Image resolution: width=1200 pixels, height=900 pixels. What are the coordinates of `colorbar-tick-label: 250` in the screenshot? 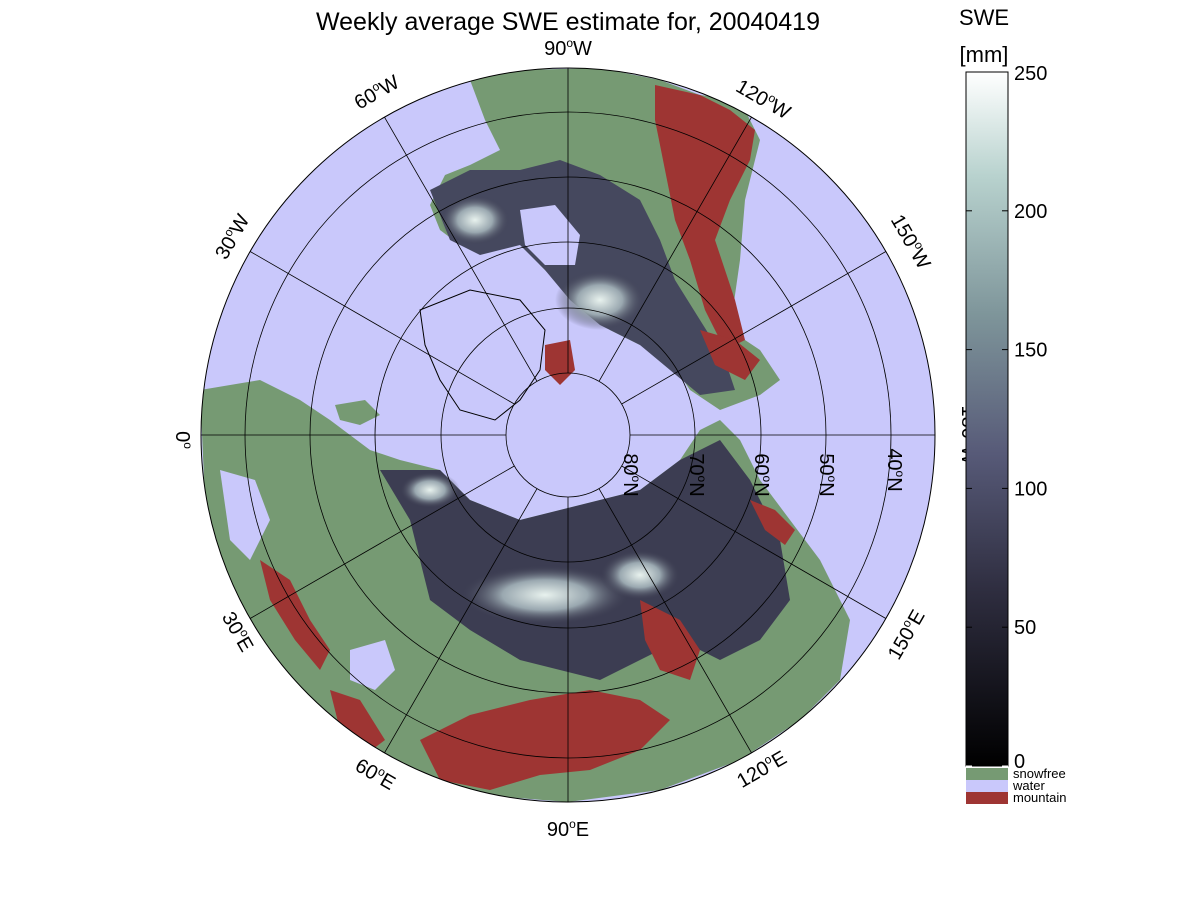 It's located at (1030, 74).